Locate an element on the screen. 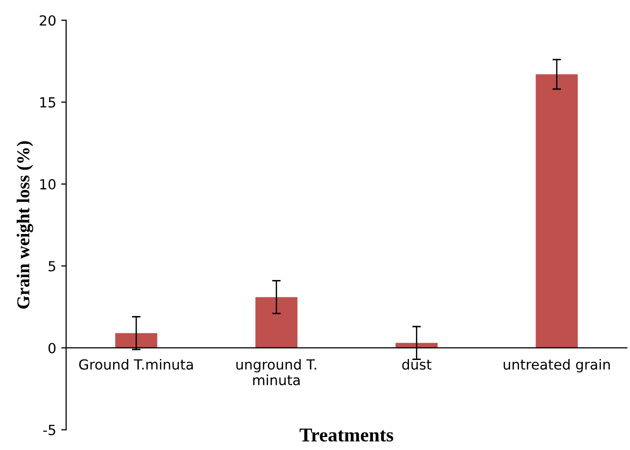  x-tick-label: dust is located at coordinates (417, 364).